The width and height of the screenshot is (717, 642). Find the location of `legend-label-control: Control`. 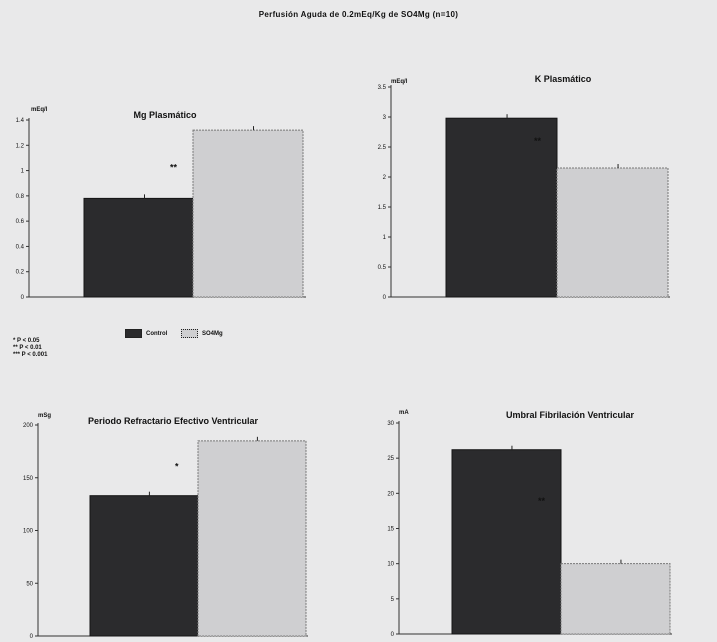

legend-label-control: Control is located at coordinates (157, 334).